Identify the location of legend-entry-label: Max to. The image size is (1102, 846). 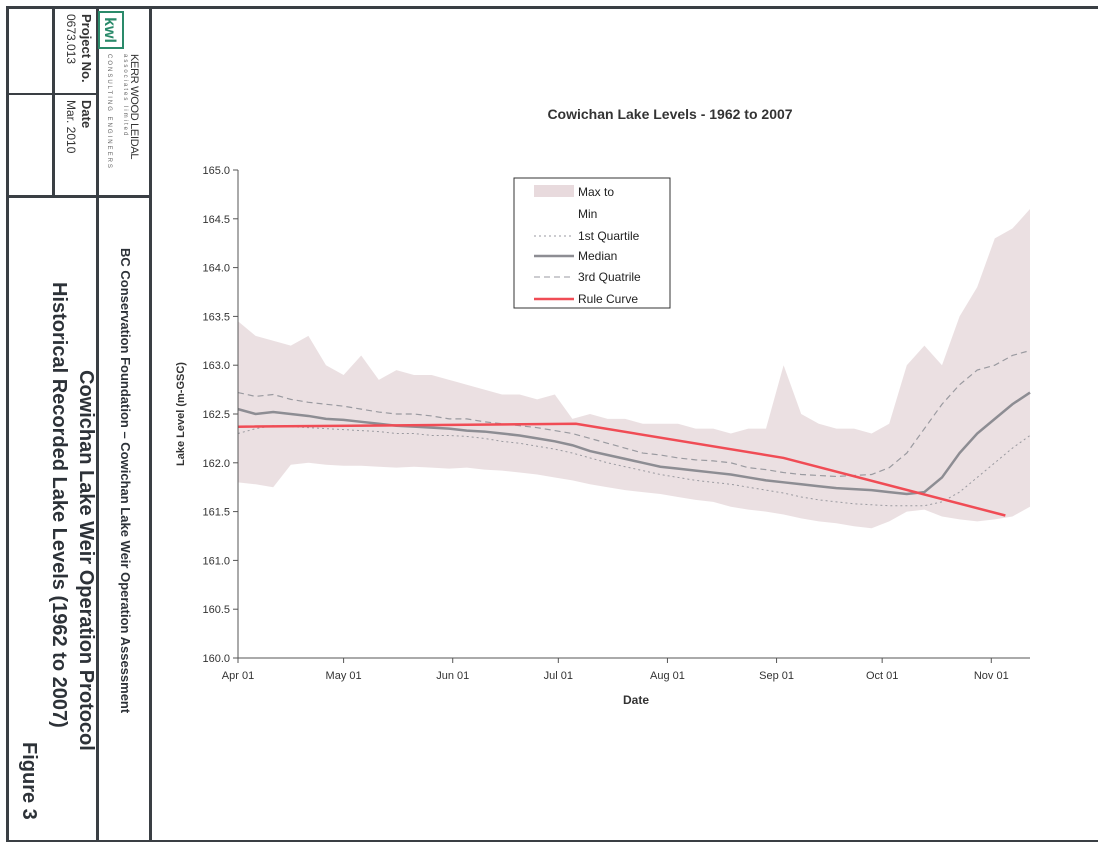
(596, 192).